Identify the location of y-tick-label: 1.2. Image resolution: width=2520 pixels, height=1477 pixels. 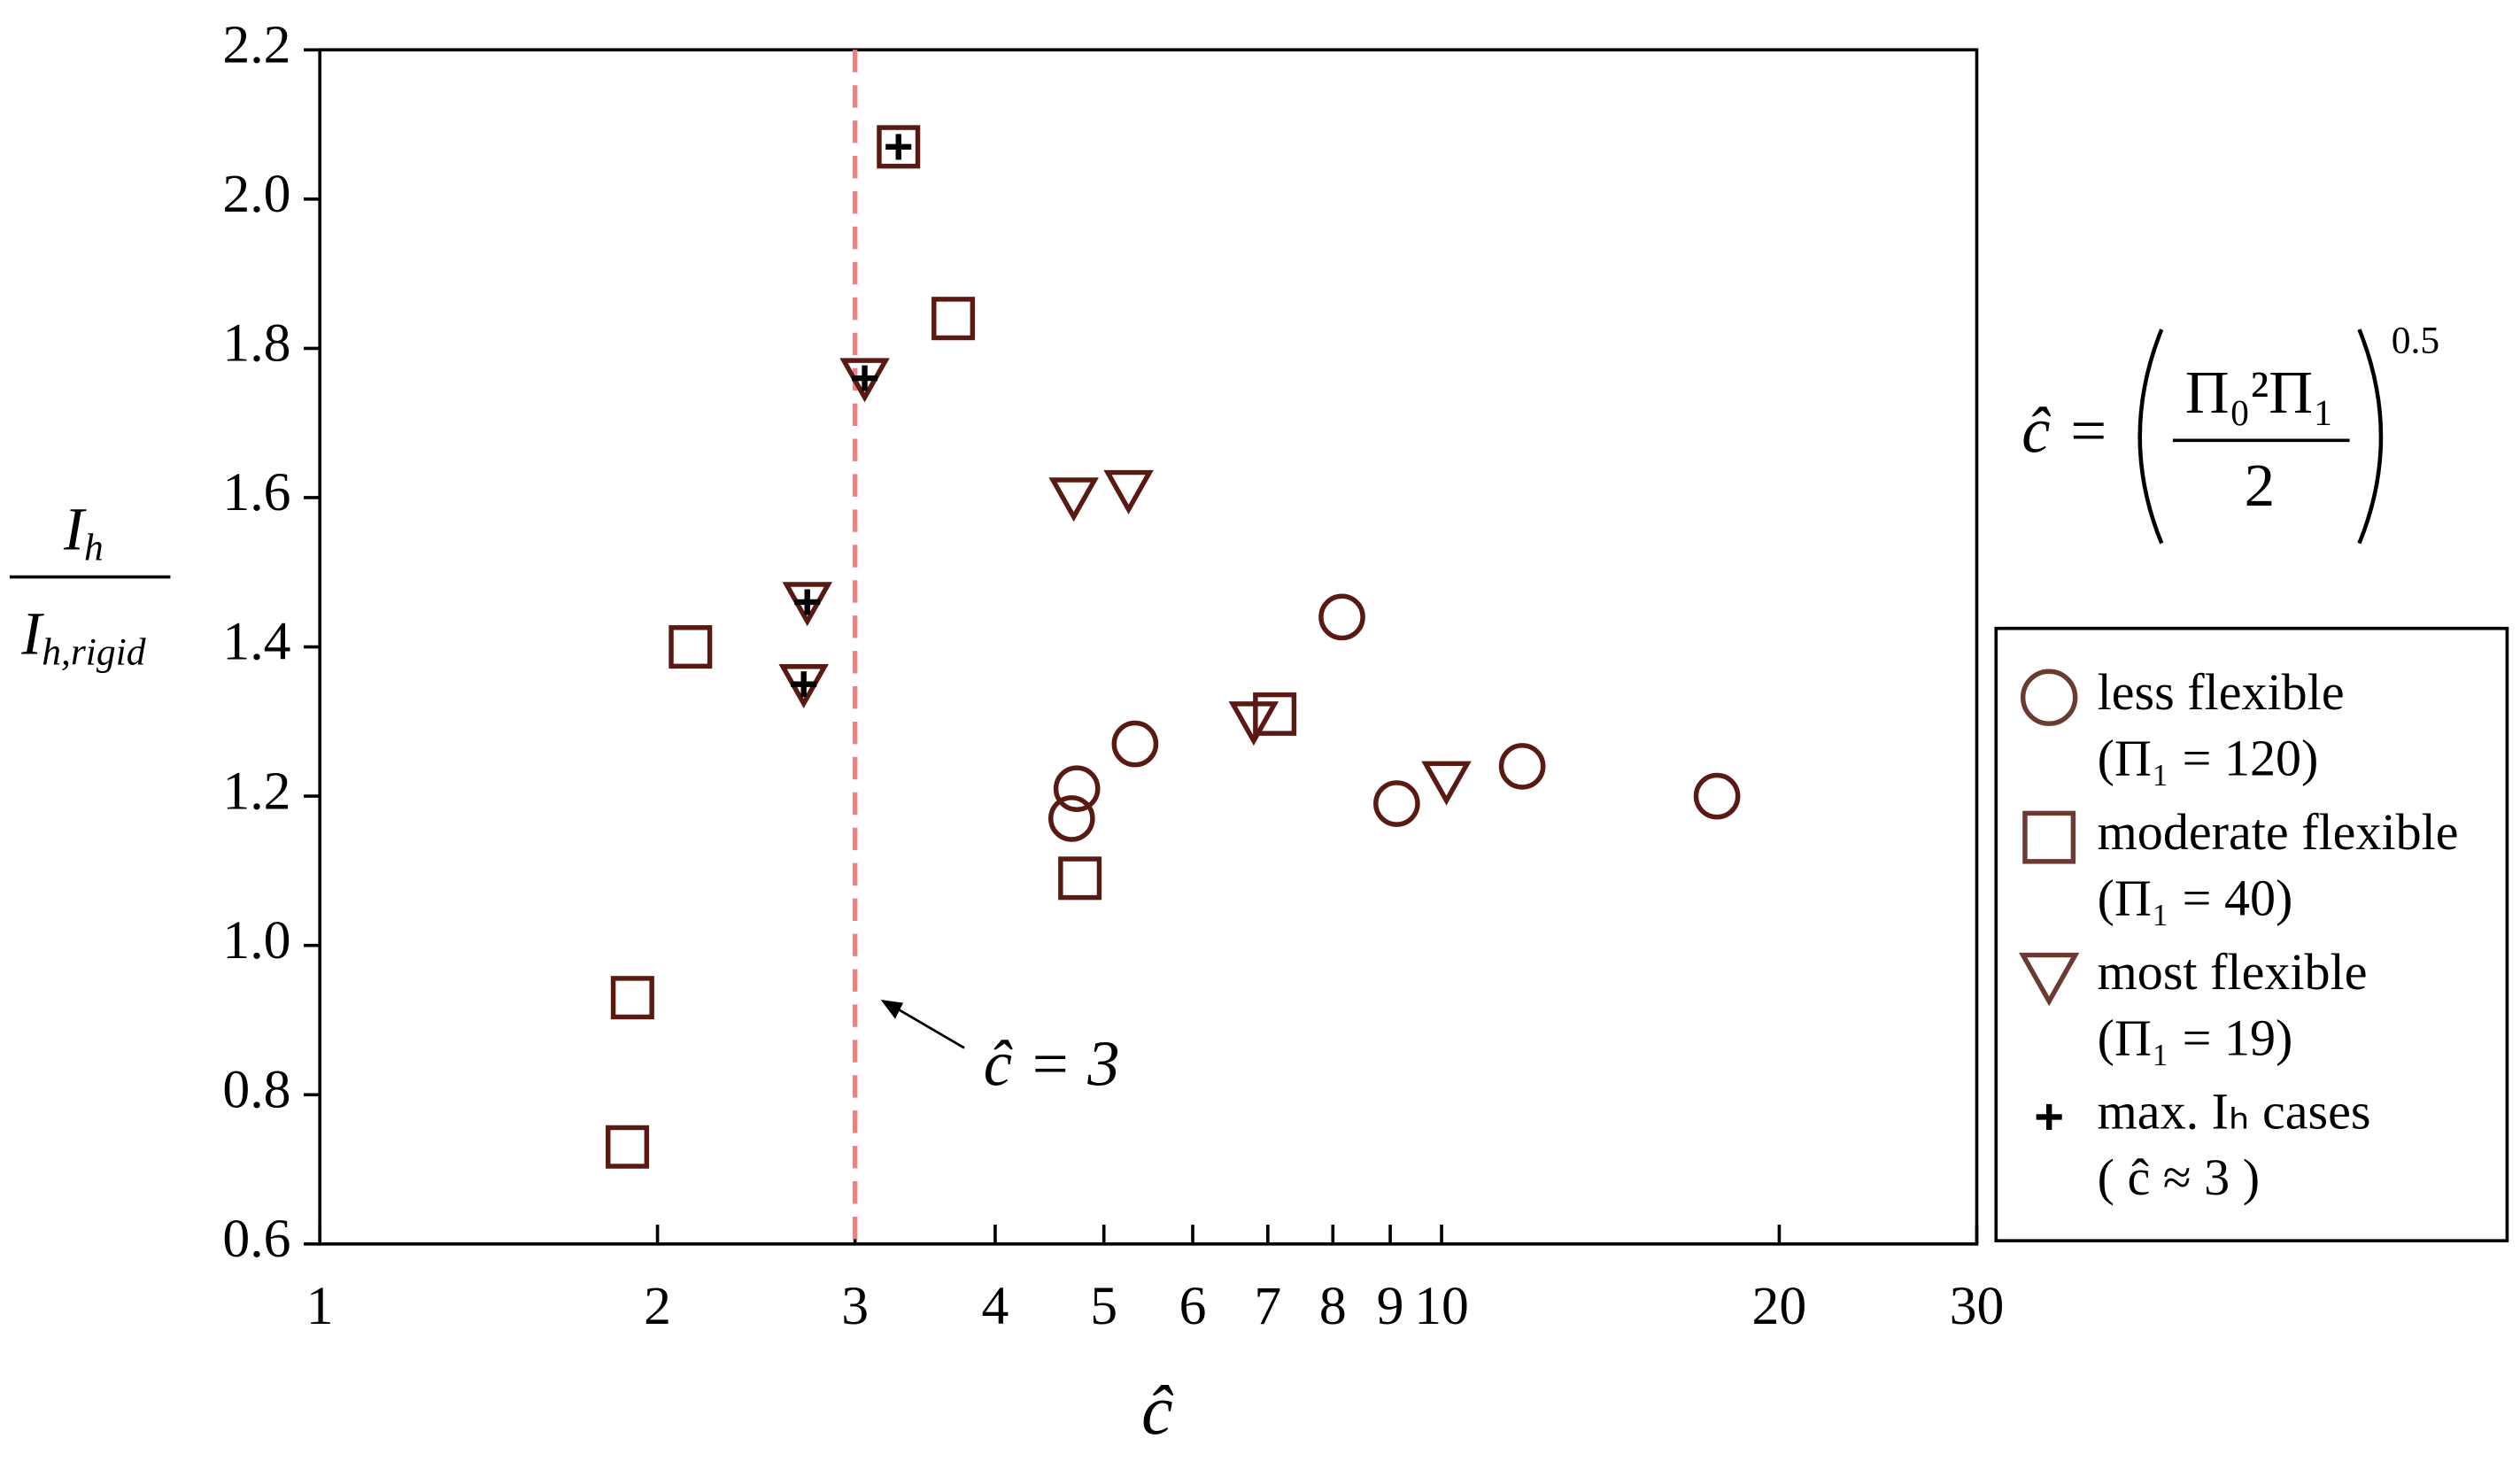
(256, 791).